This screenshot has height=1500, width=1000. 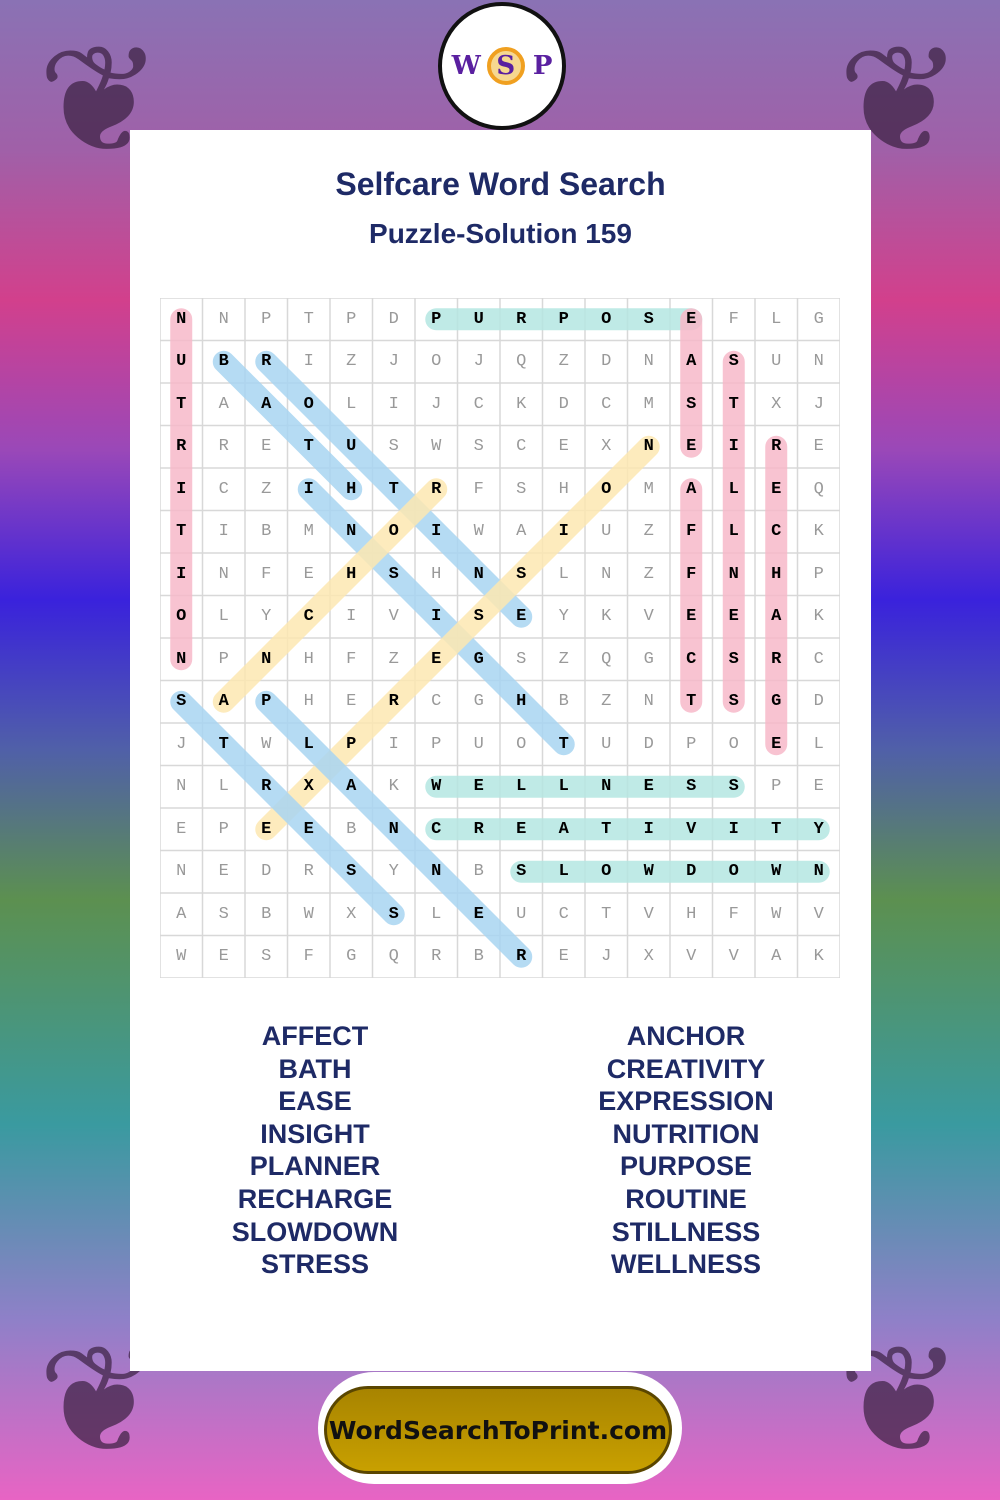 I want to click on word-list-item: AFFECT, so click(x=315, y=1036).